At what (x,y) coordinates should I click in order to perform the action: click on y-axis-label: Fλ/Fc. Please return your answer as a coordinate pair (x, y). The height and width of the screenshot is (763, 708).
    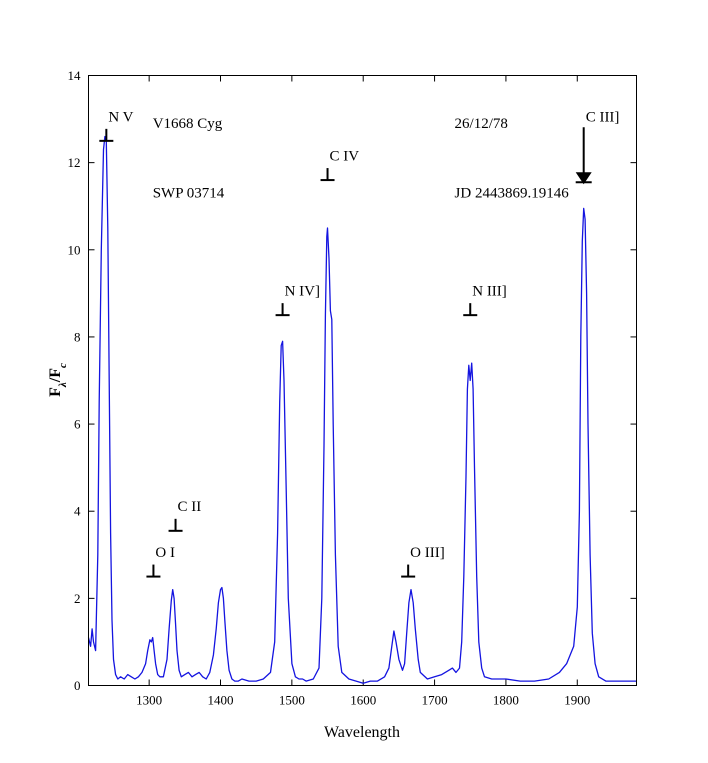
    Looking at the image, I should click on (58, 380).